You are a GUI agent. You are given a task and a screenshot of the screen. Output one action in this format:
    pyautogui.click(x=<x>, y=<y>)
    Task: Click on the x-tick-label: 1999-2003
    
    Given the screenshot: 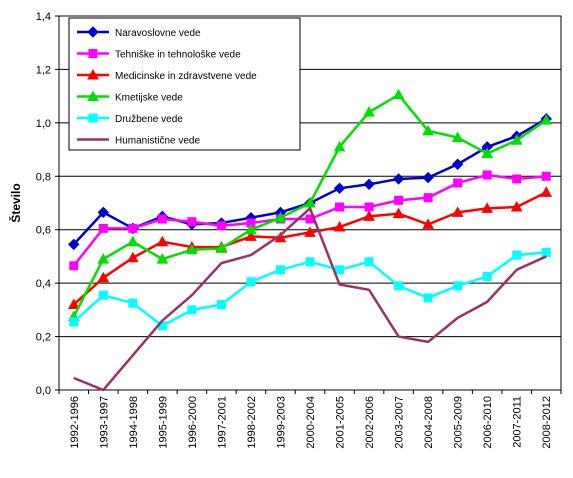 What is the action you would take?
    pyautogui.click(x=281, y=422)
    